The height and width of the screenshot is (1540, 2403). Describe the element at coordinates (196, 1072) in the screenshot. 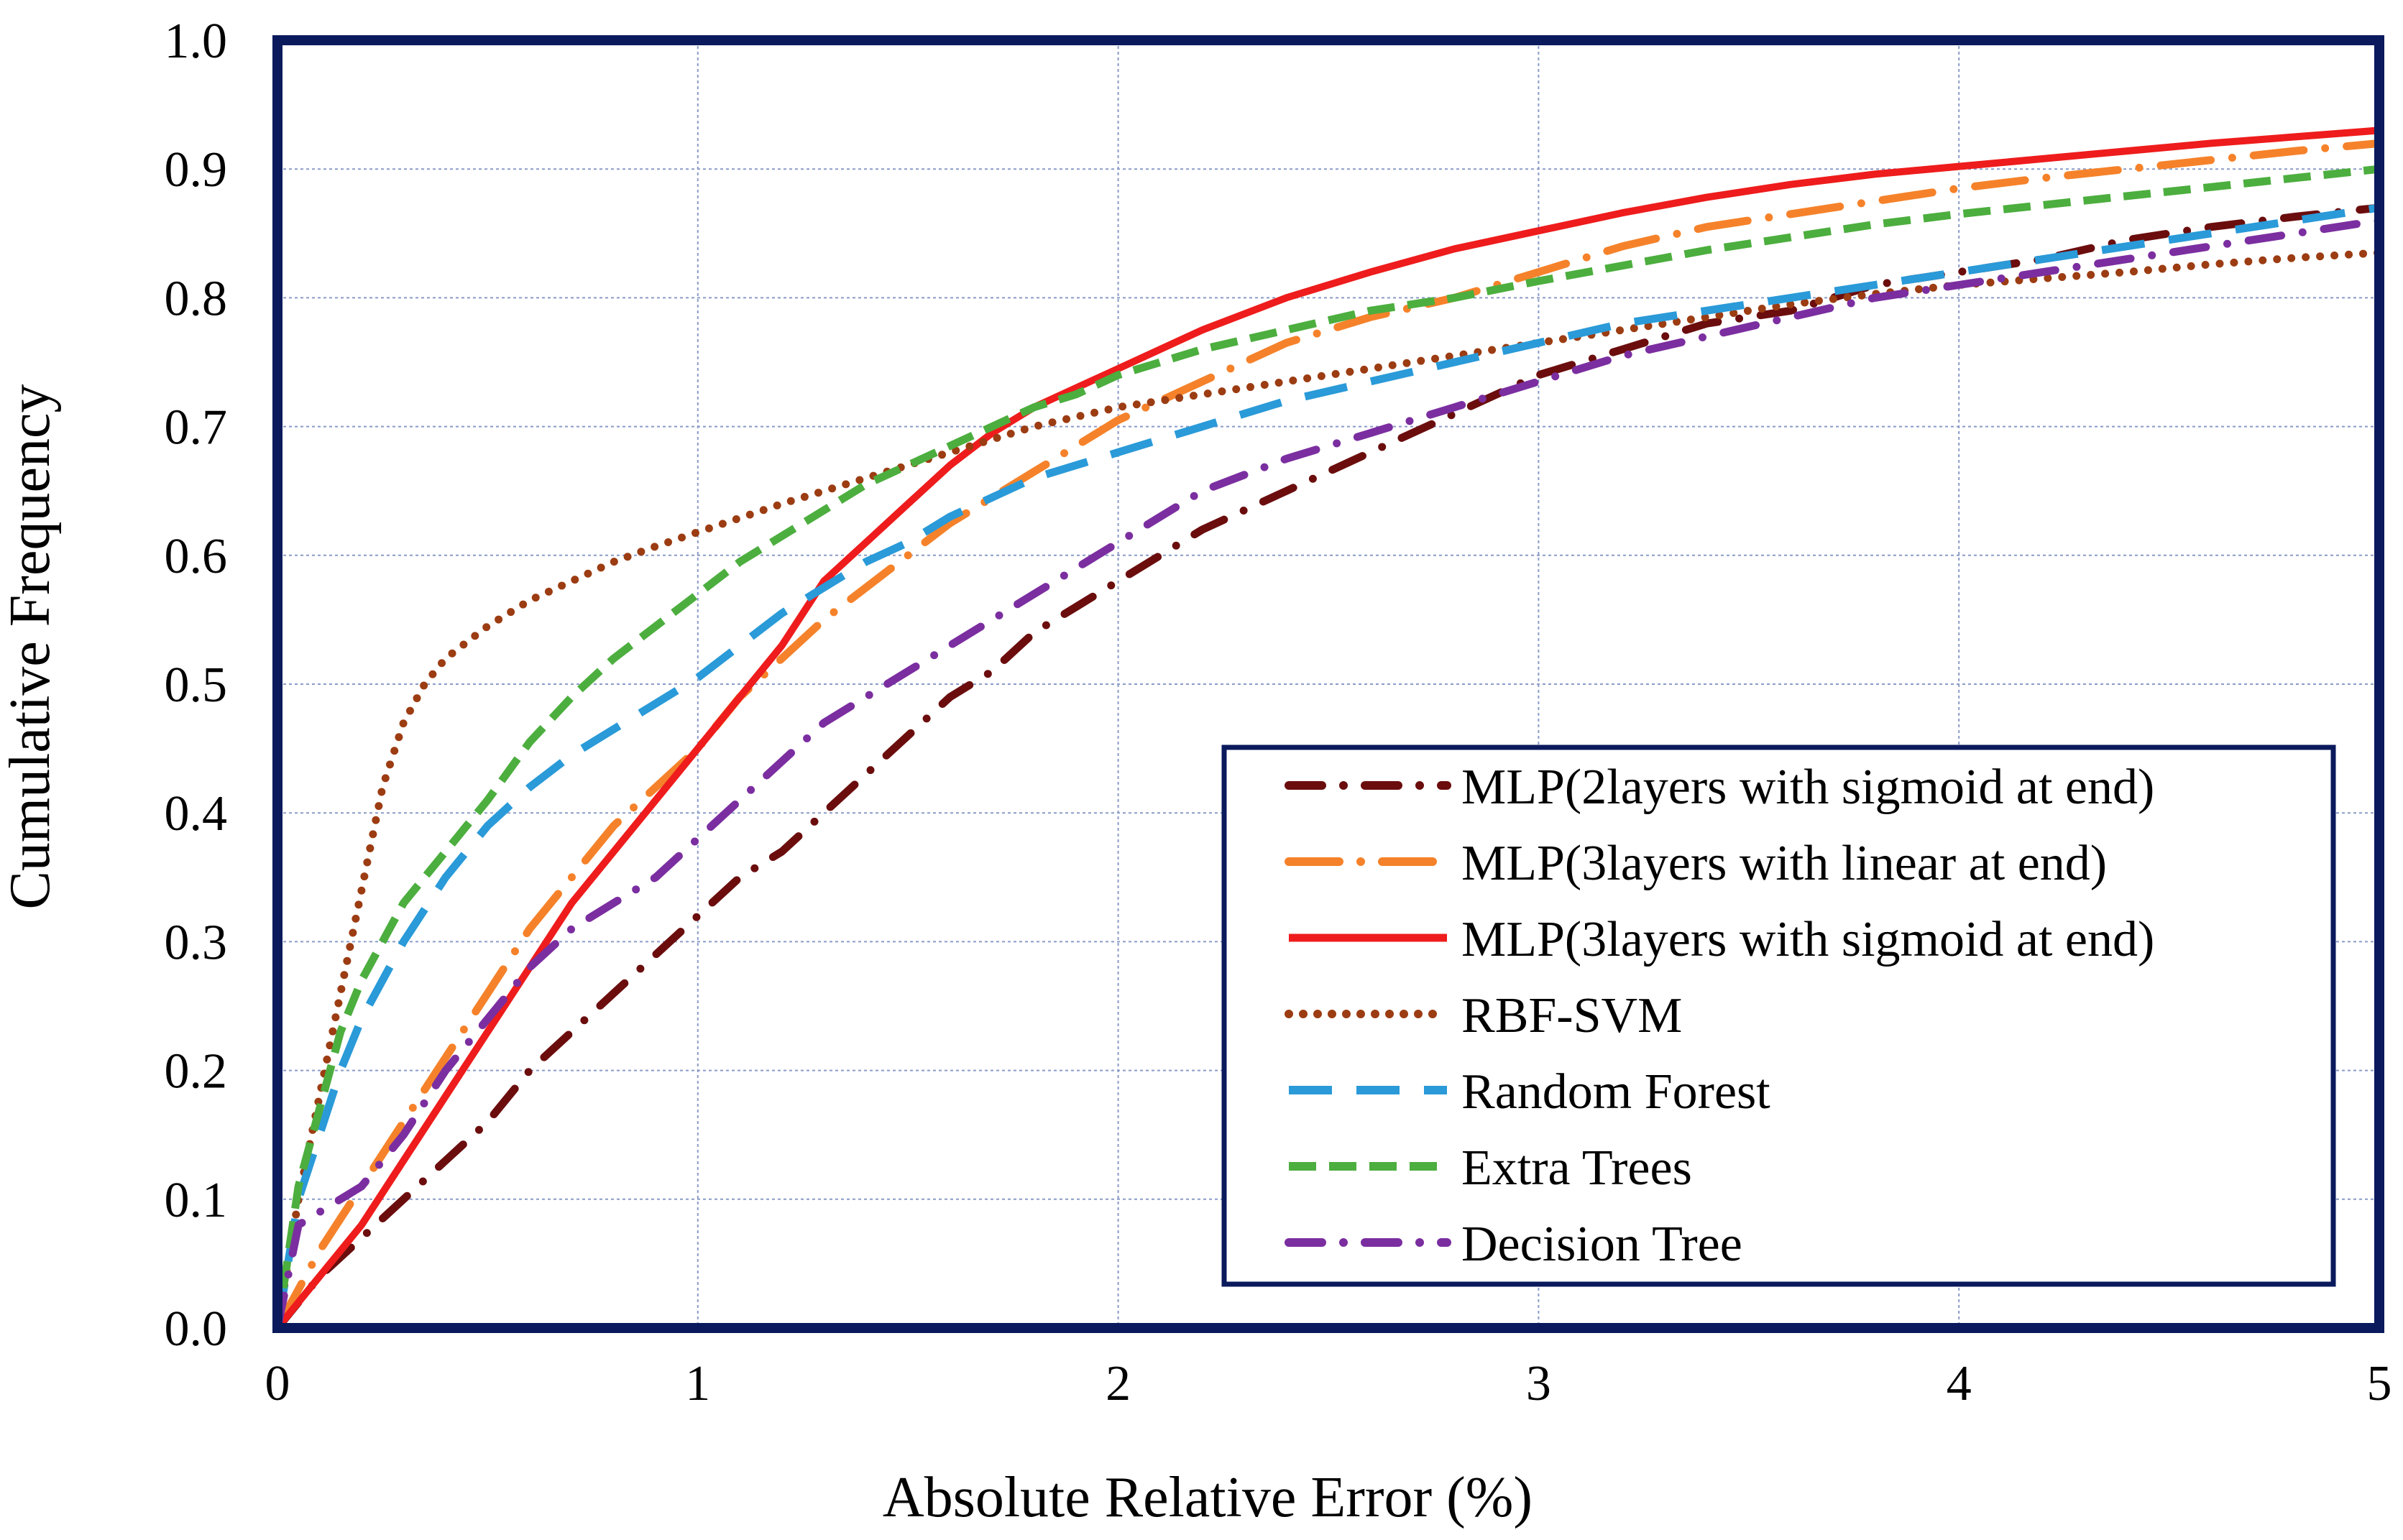

I see `y-tick-label: 0.2` at that location.